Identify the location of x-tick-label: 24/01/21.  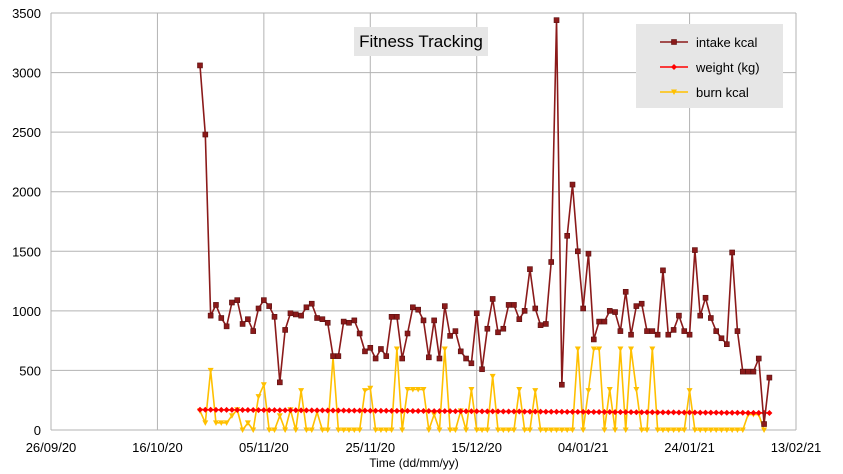
(689, 447).